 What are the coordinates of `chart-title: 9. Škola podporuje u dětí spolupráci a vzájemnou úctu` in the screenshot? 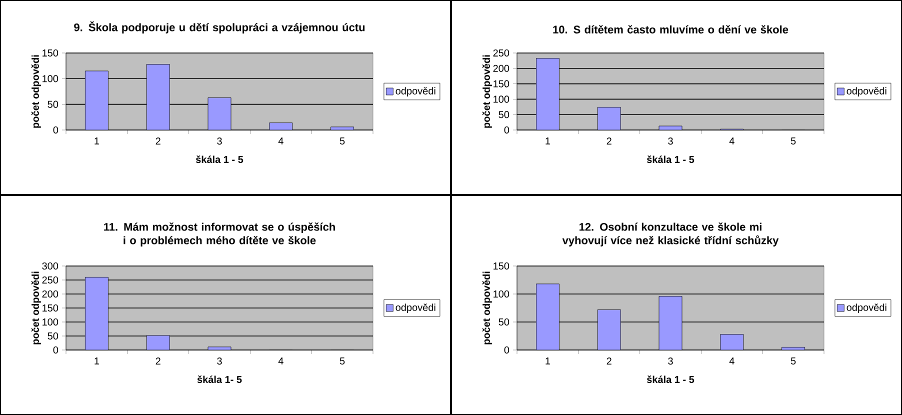 It's located at (219, 27).